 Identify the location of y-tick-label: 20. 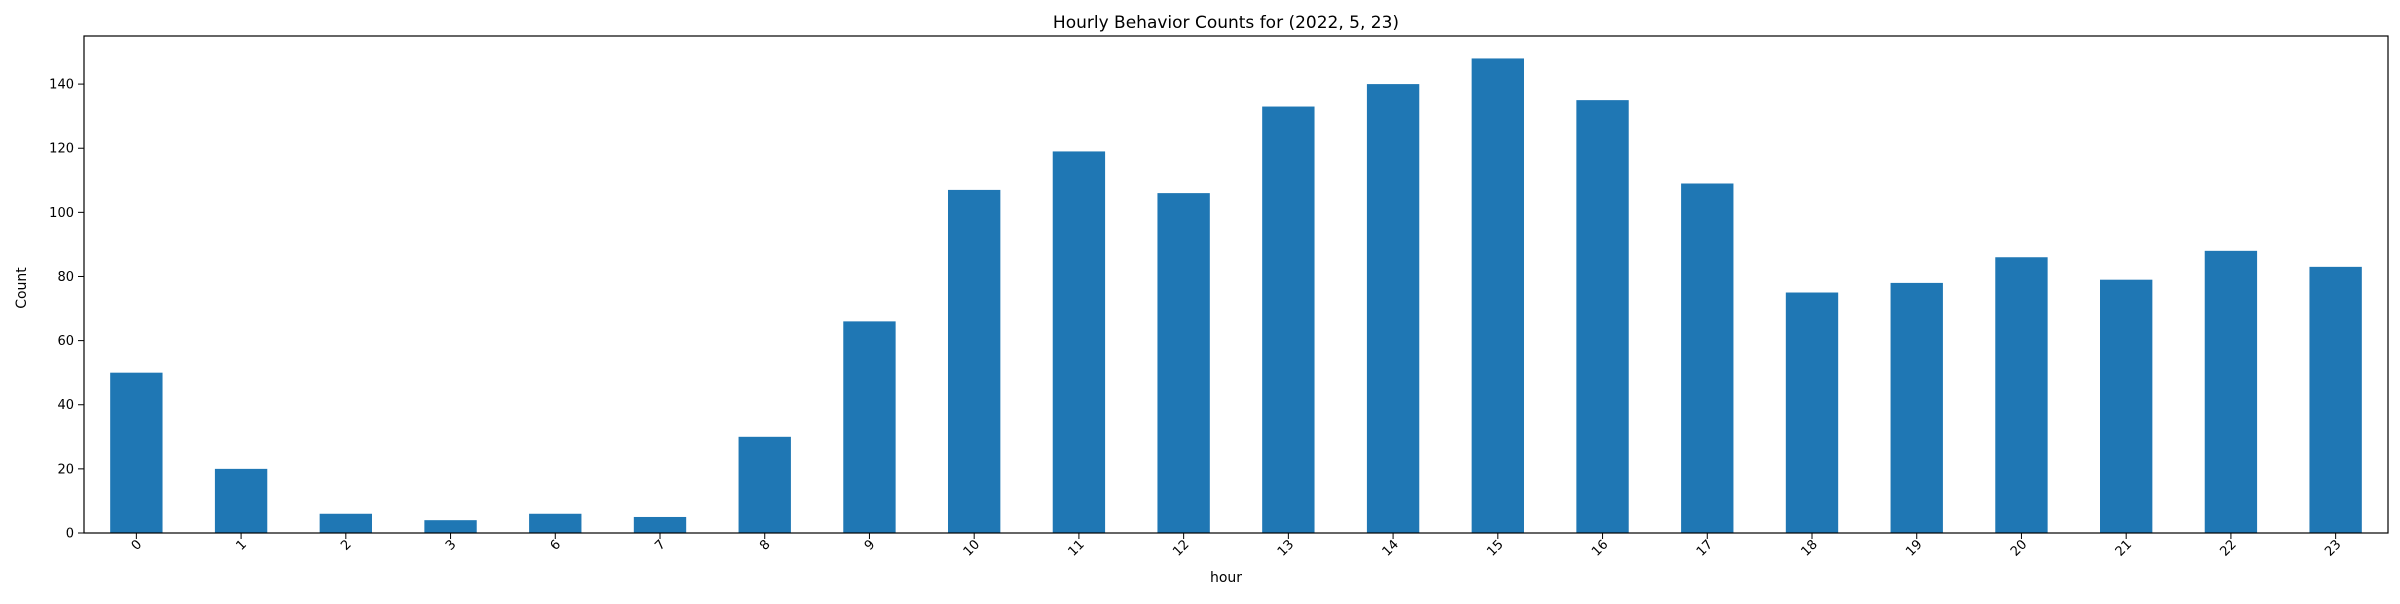
(65, 469).